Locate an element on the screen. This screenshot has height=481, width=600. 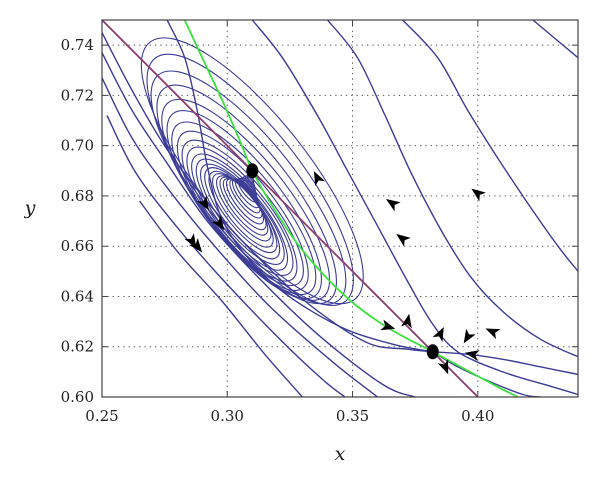
x-tick-label: 0.40 is located at coordinates (477, 416).